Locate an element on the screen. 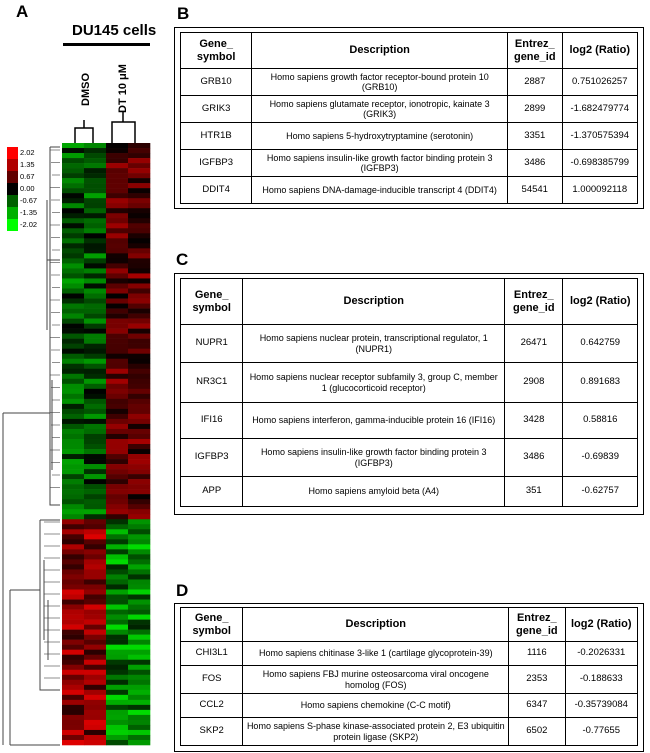 This screenshot has width=650, height=753. heatmap-legend is located at coordinates (12, 189).